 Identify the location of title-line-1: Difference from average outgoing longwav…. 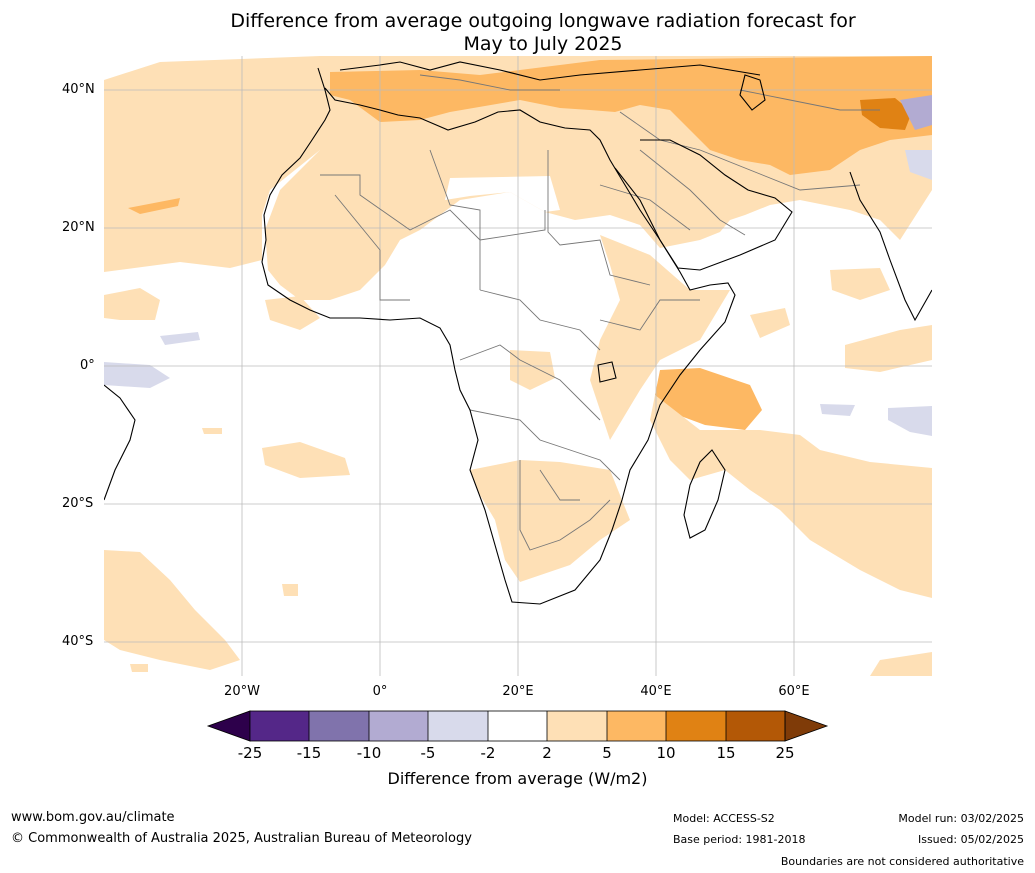
(543, 21).